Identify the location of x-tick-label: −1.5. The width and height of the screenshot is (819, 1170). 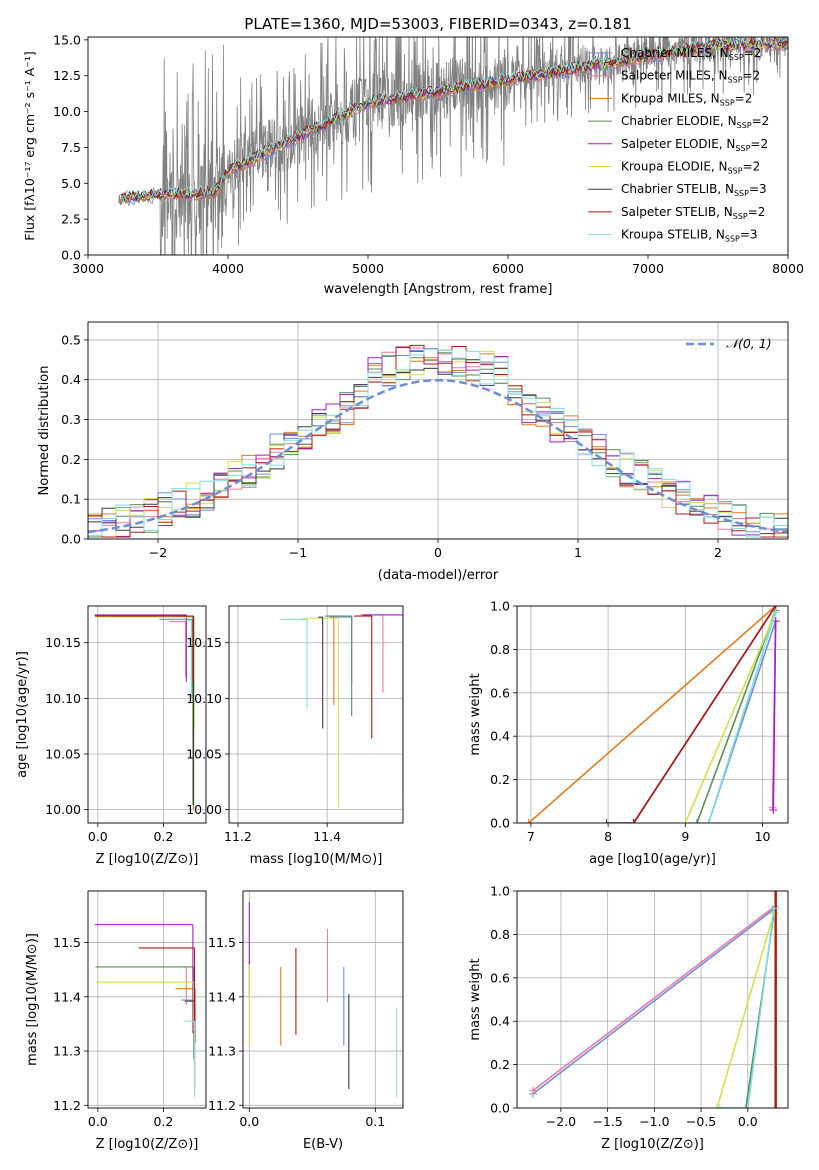
(607, 1121).